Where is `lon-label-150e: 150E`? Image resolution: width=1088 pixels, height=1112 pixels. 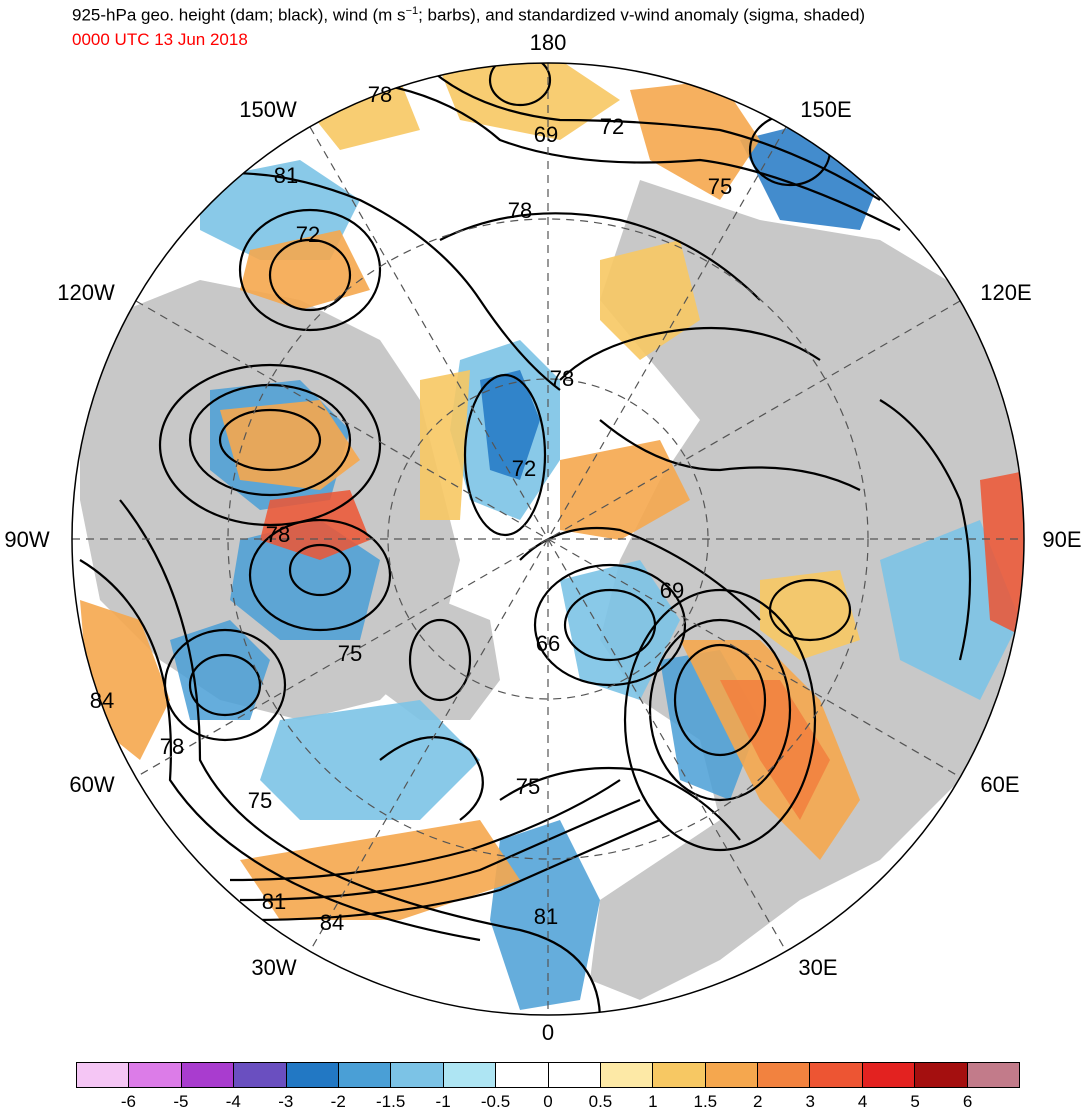
lon-label-150e: 150E is located at coordinates (825, 109).